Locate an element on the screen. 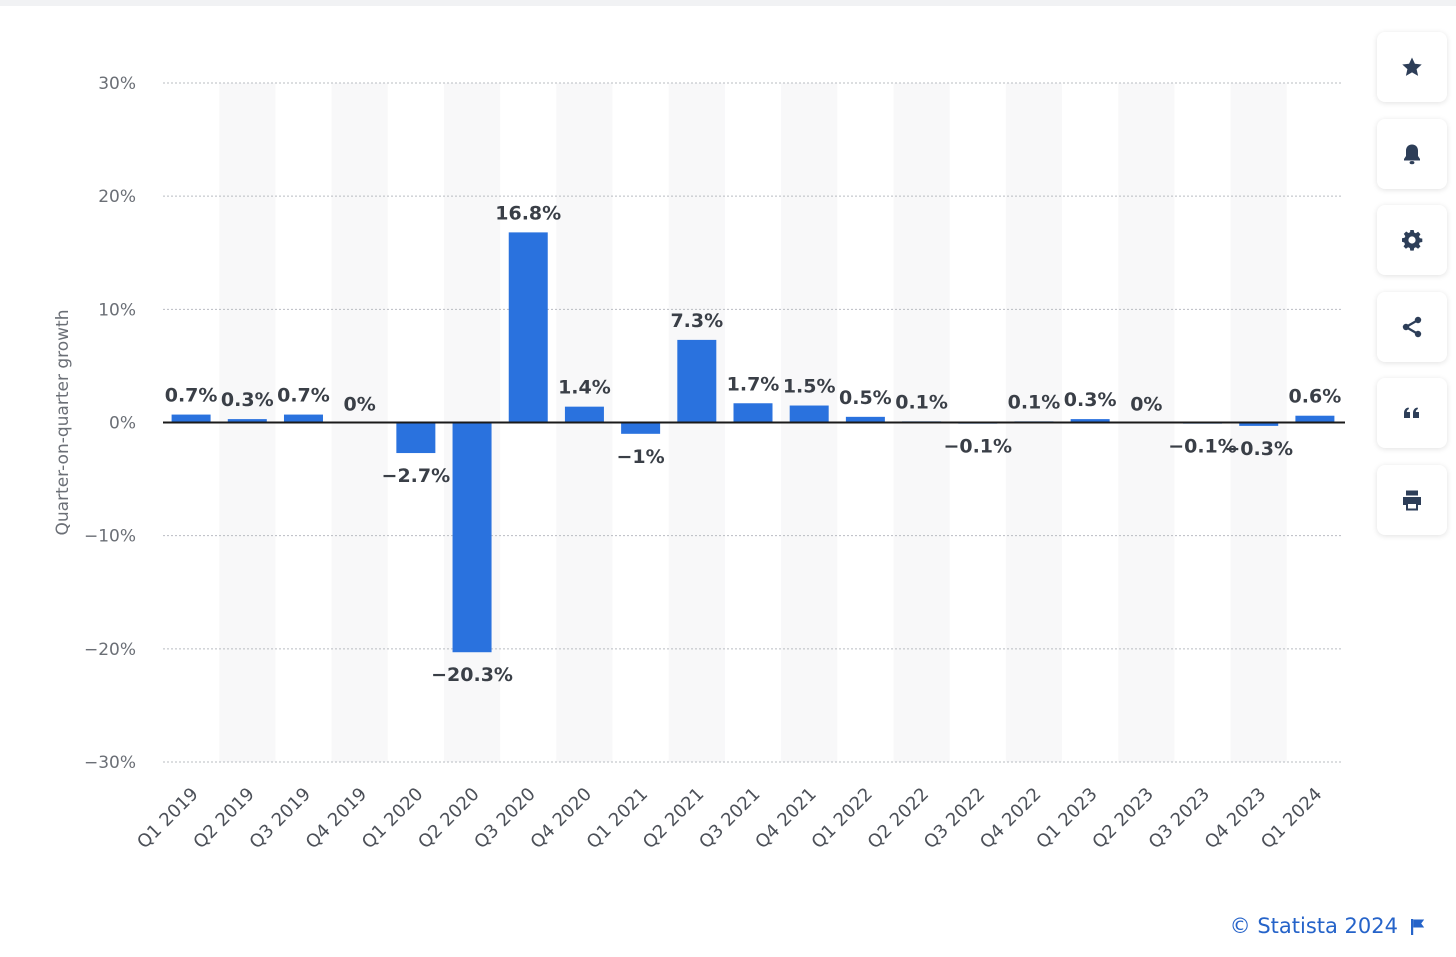  x-tick-label: Q2 2023 is located at coordinates (1122, 818).